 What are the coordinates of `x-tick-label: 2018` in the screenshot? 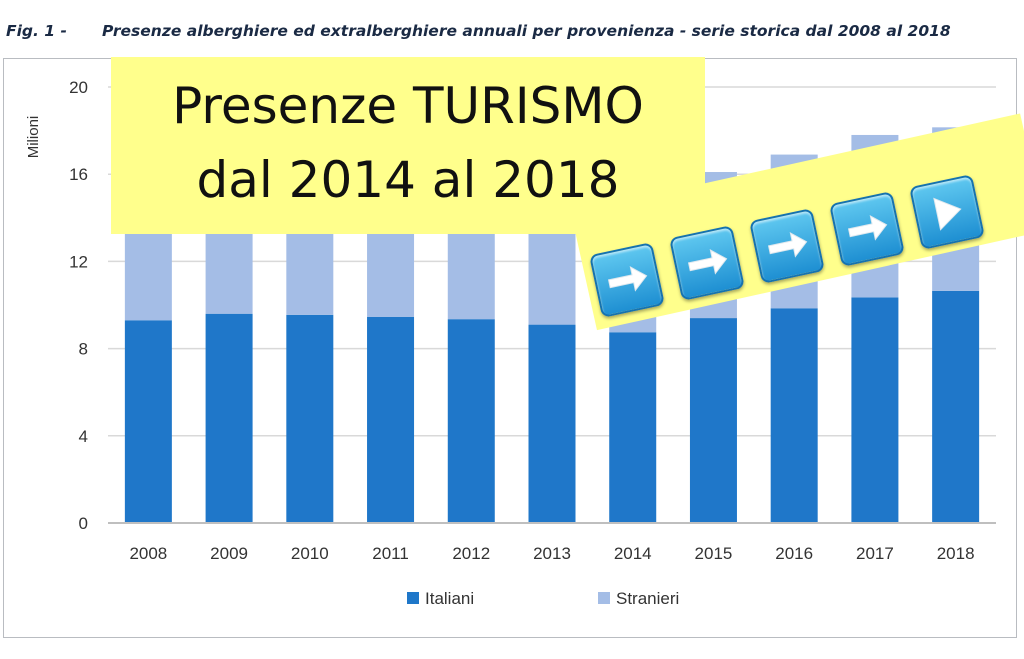 It's located at (956, 553).